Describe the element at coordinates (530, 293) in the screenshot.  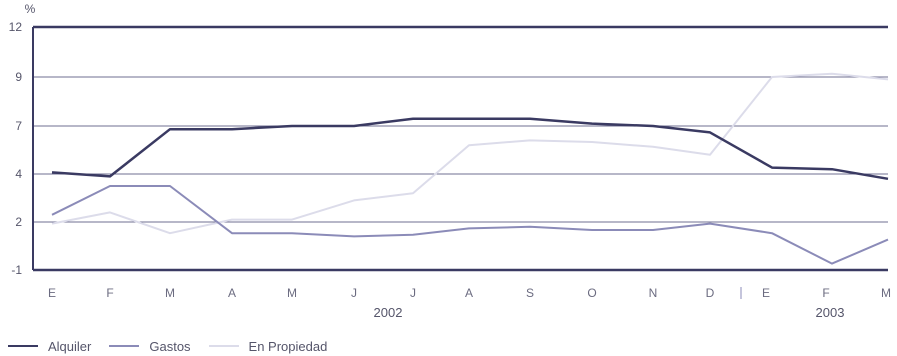
I see `x-tick-label: S` at that location.